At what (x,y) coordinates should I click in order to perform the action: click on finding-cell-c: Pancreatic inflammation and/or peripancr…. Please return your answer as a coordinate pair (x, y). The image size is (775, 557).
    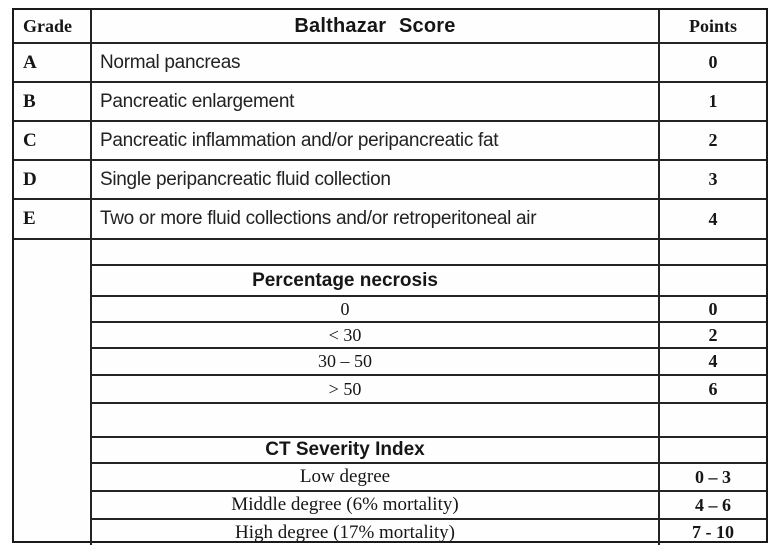
    Looking at the image, I should click on (375, 139).